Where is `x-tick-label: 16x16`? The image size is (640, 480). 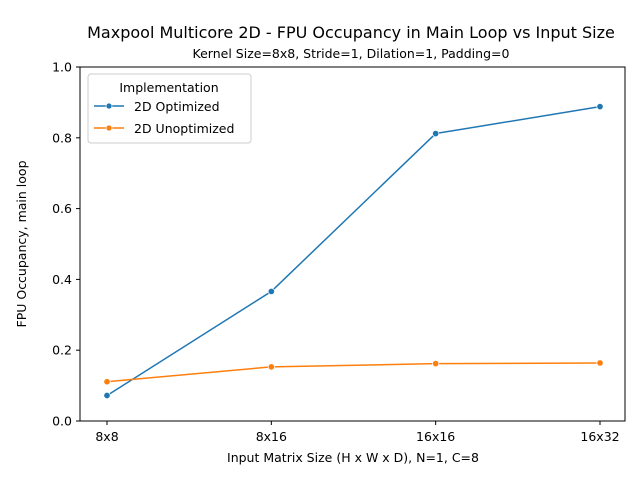 x-tick-label: 16x16 is located at coordinates (435, 436).